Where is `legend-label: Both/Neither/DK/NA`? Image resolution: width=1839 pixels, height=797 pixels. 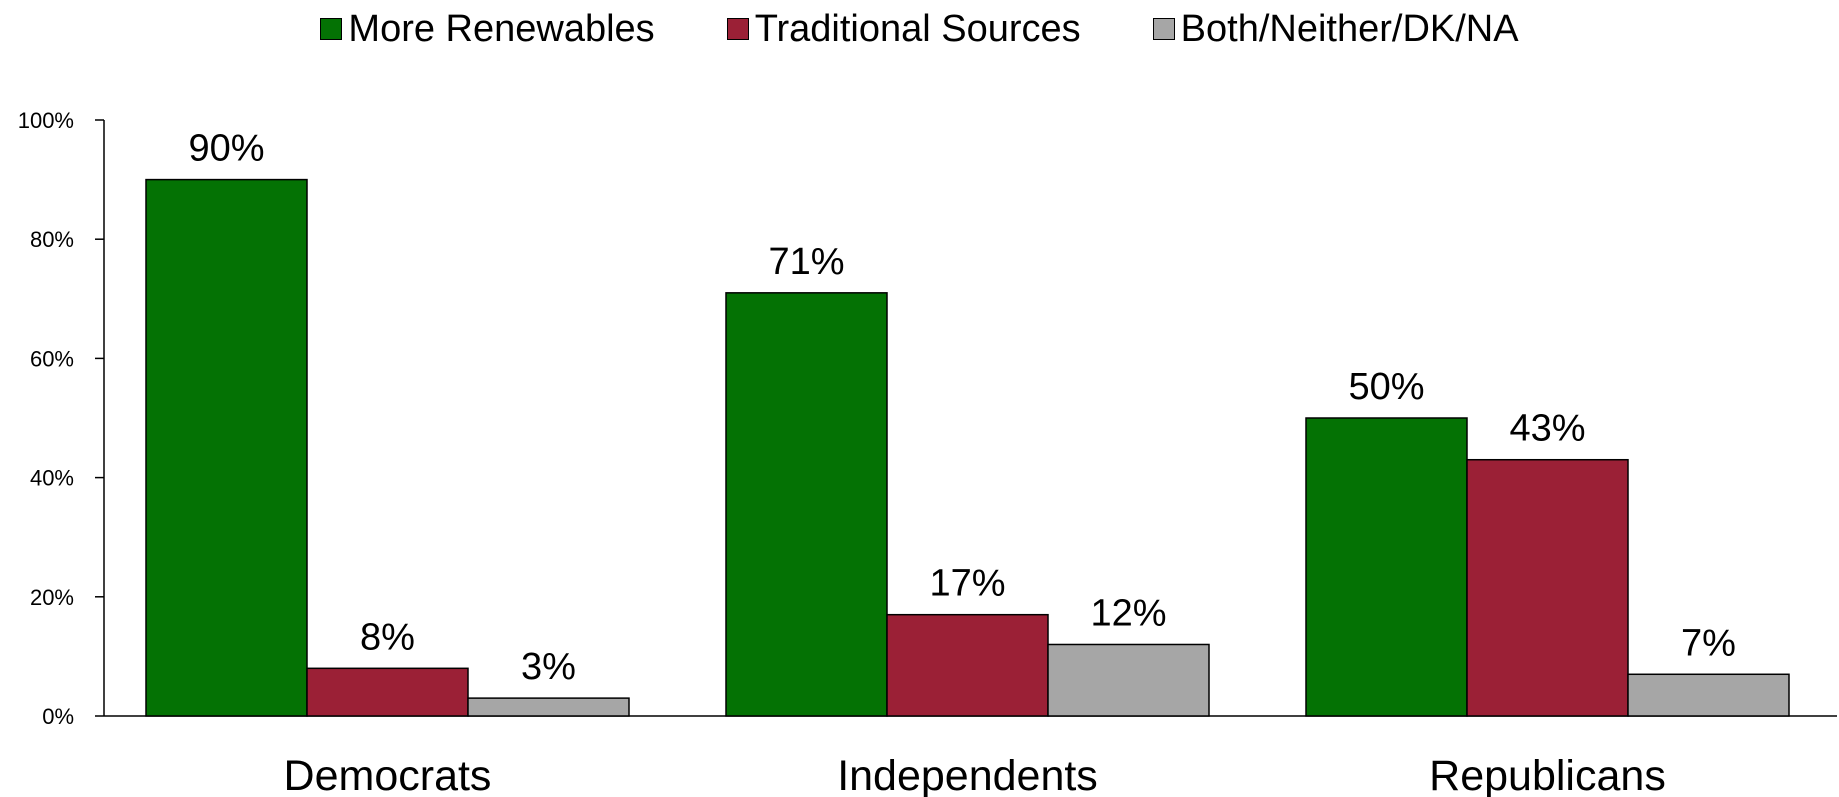
legend-label: Both/Neither/DK/NA is located at coordinates (1349, 28).